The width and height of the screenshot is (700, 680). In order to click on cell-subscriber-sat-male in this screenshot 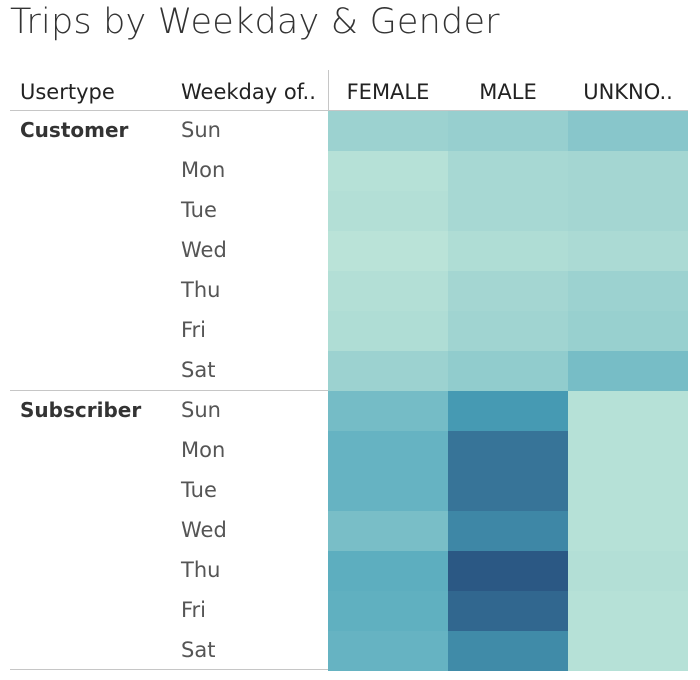, I will do `click(508, 651)`.